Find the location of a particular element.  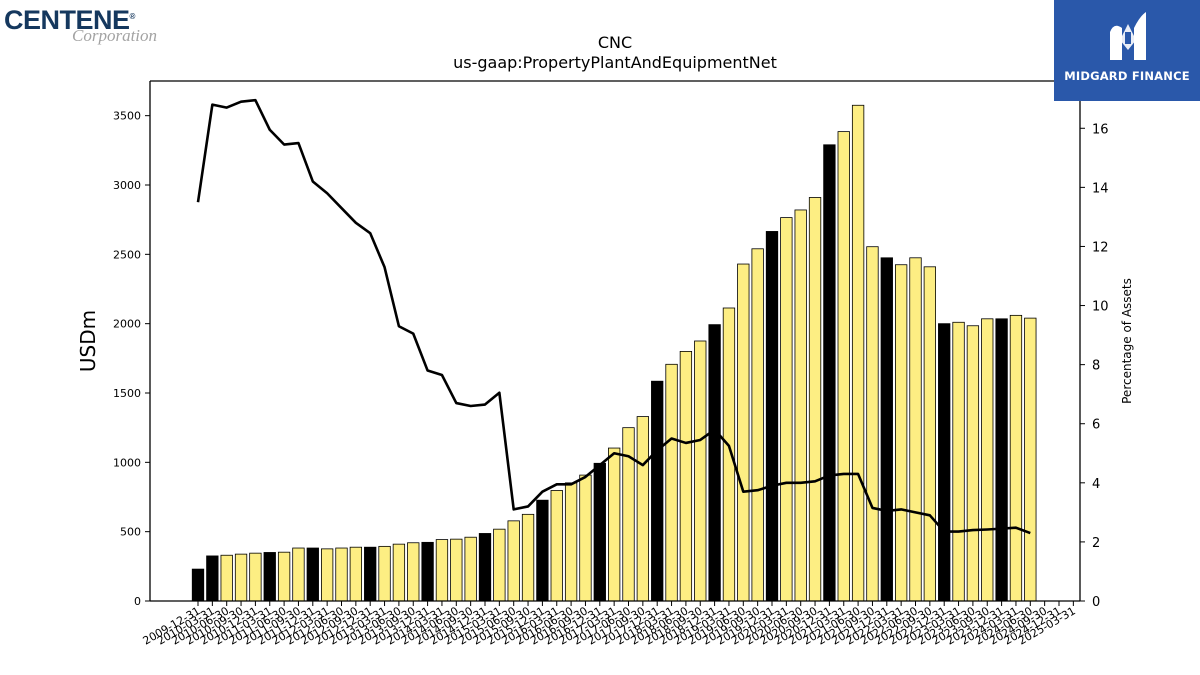

registered-mark: ® is located at coordinates (132, 16).